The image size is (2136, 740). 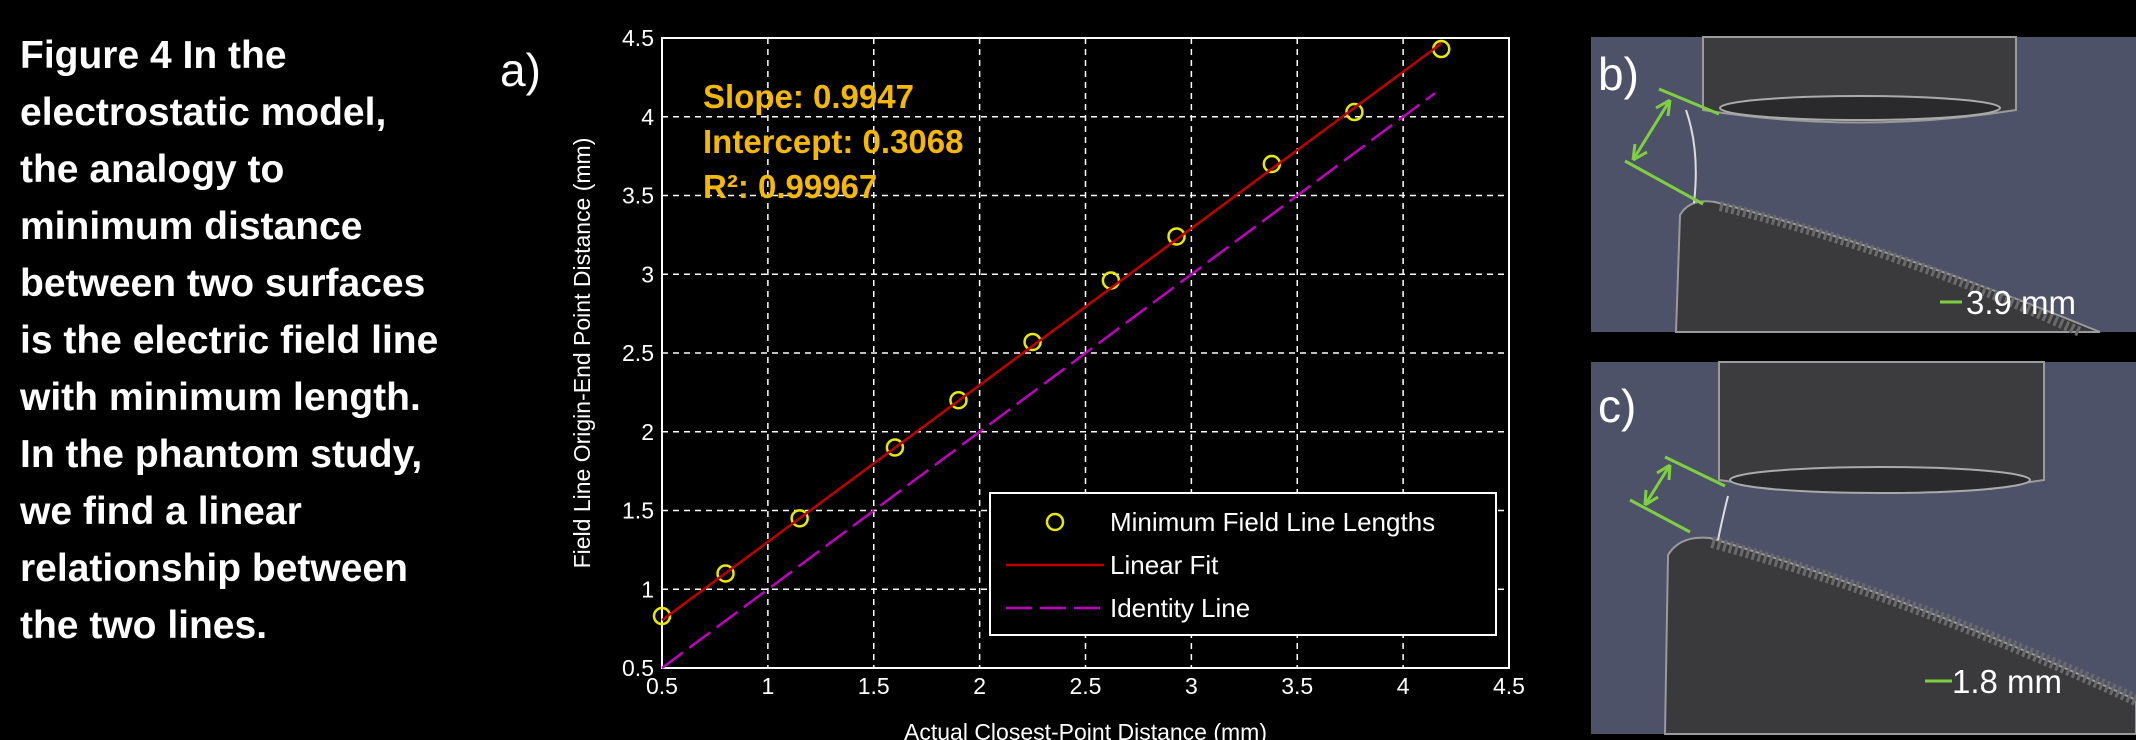 I want to click on legend-label: Linear Fit, so click(x=1164, y=565).